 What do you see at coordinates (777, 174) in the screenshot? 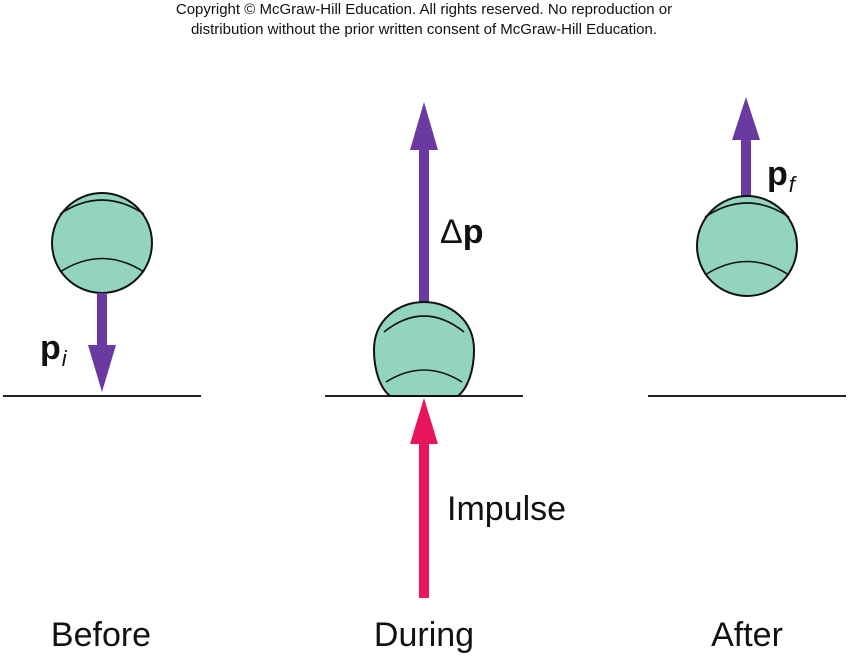
I see `after-momentum-symbol: p` at bounding box center [777, 174].